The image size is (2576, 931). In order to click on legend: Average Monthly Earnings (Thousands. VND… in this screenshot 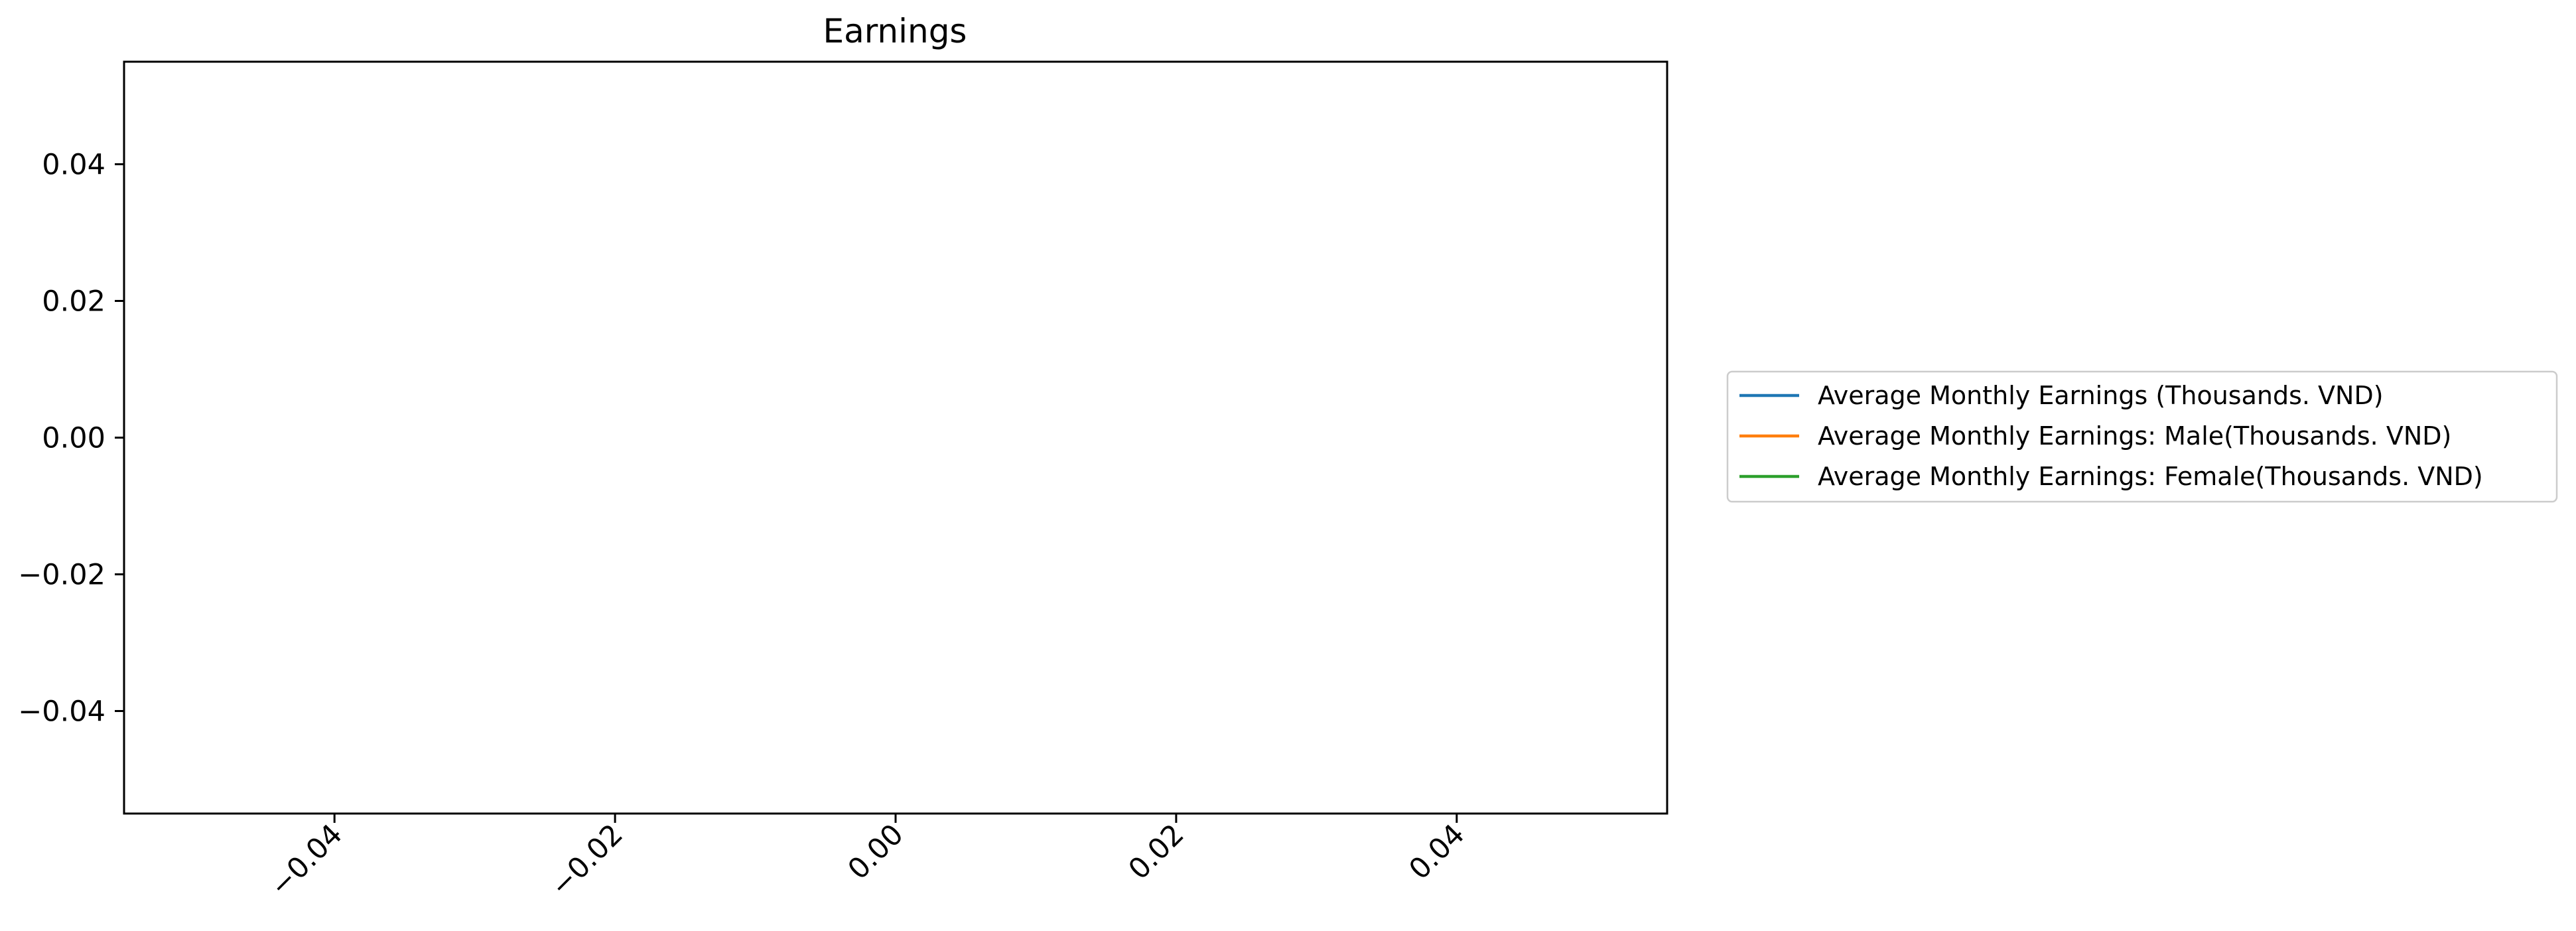, I will do `click(2142, 436)`.